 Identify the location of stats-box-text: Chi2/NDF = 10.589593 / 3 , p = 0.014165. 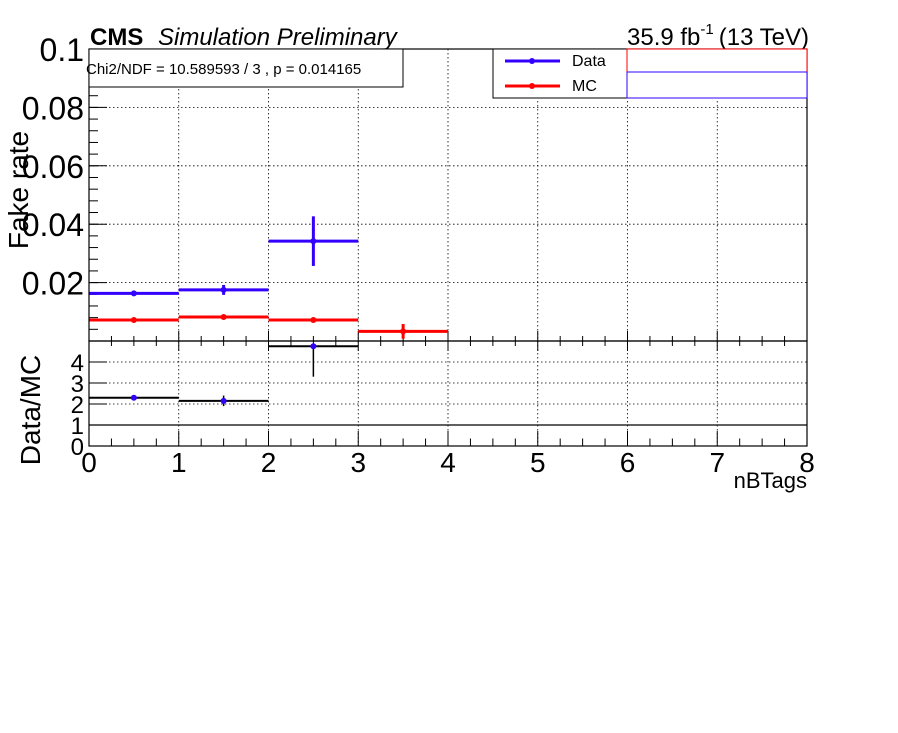
(223, 69).